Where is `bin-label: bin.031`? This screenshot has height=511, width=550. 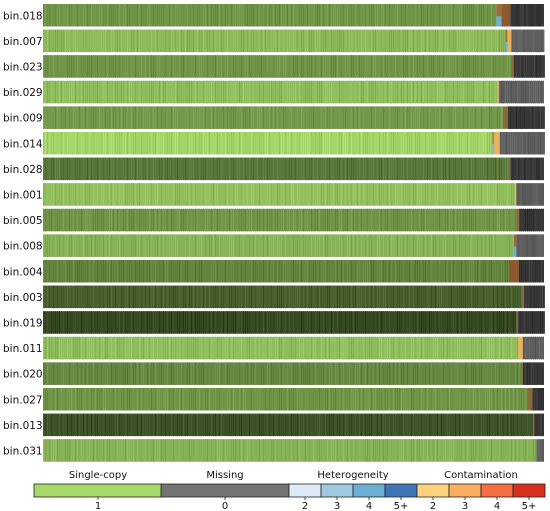
bin-label: bin.031 is located at coordinates (23, 451).